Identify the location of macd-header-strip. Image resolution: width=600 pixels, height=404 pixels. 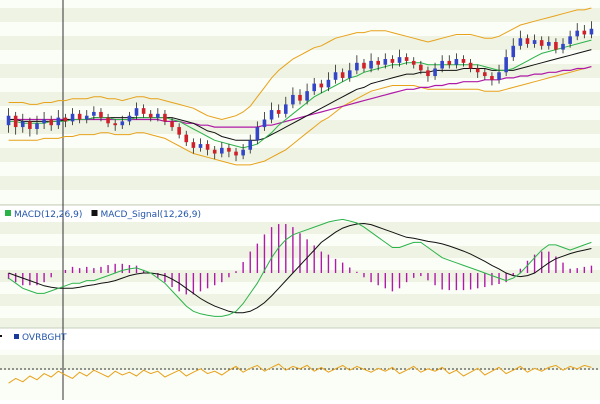
(300, 213).